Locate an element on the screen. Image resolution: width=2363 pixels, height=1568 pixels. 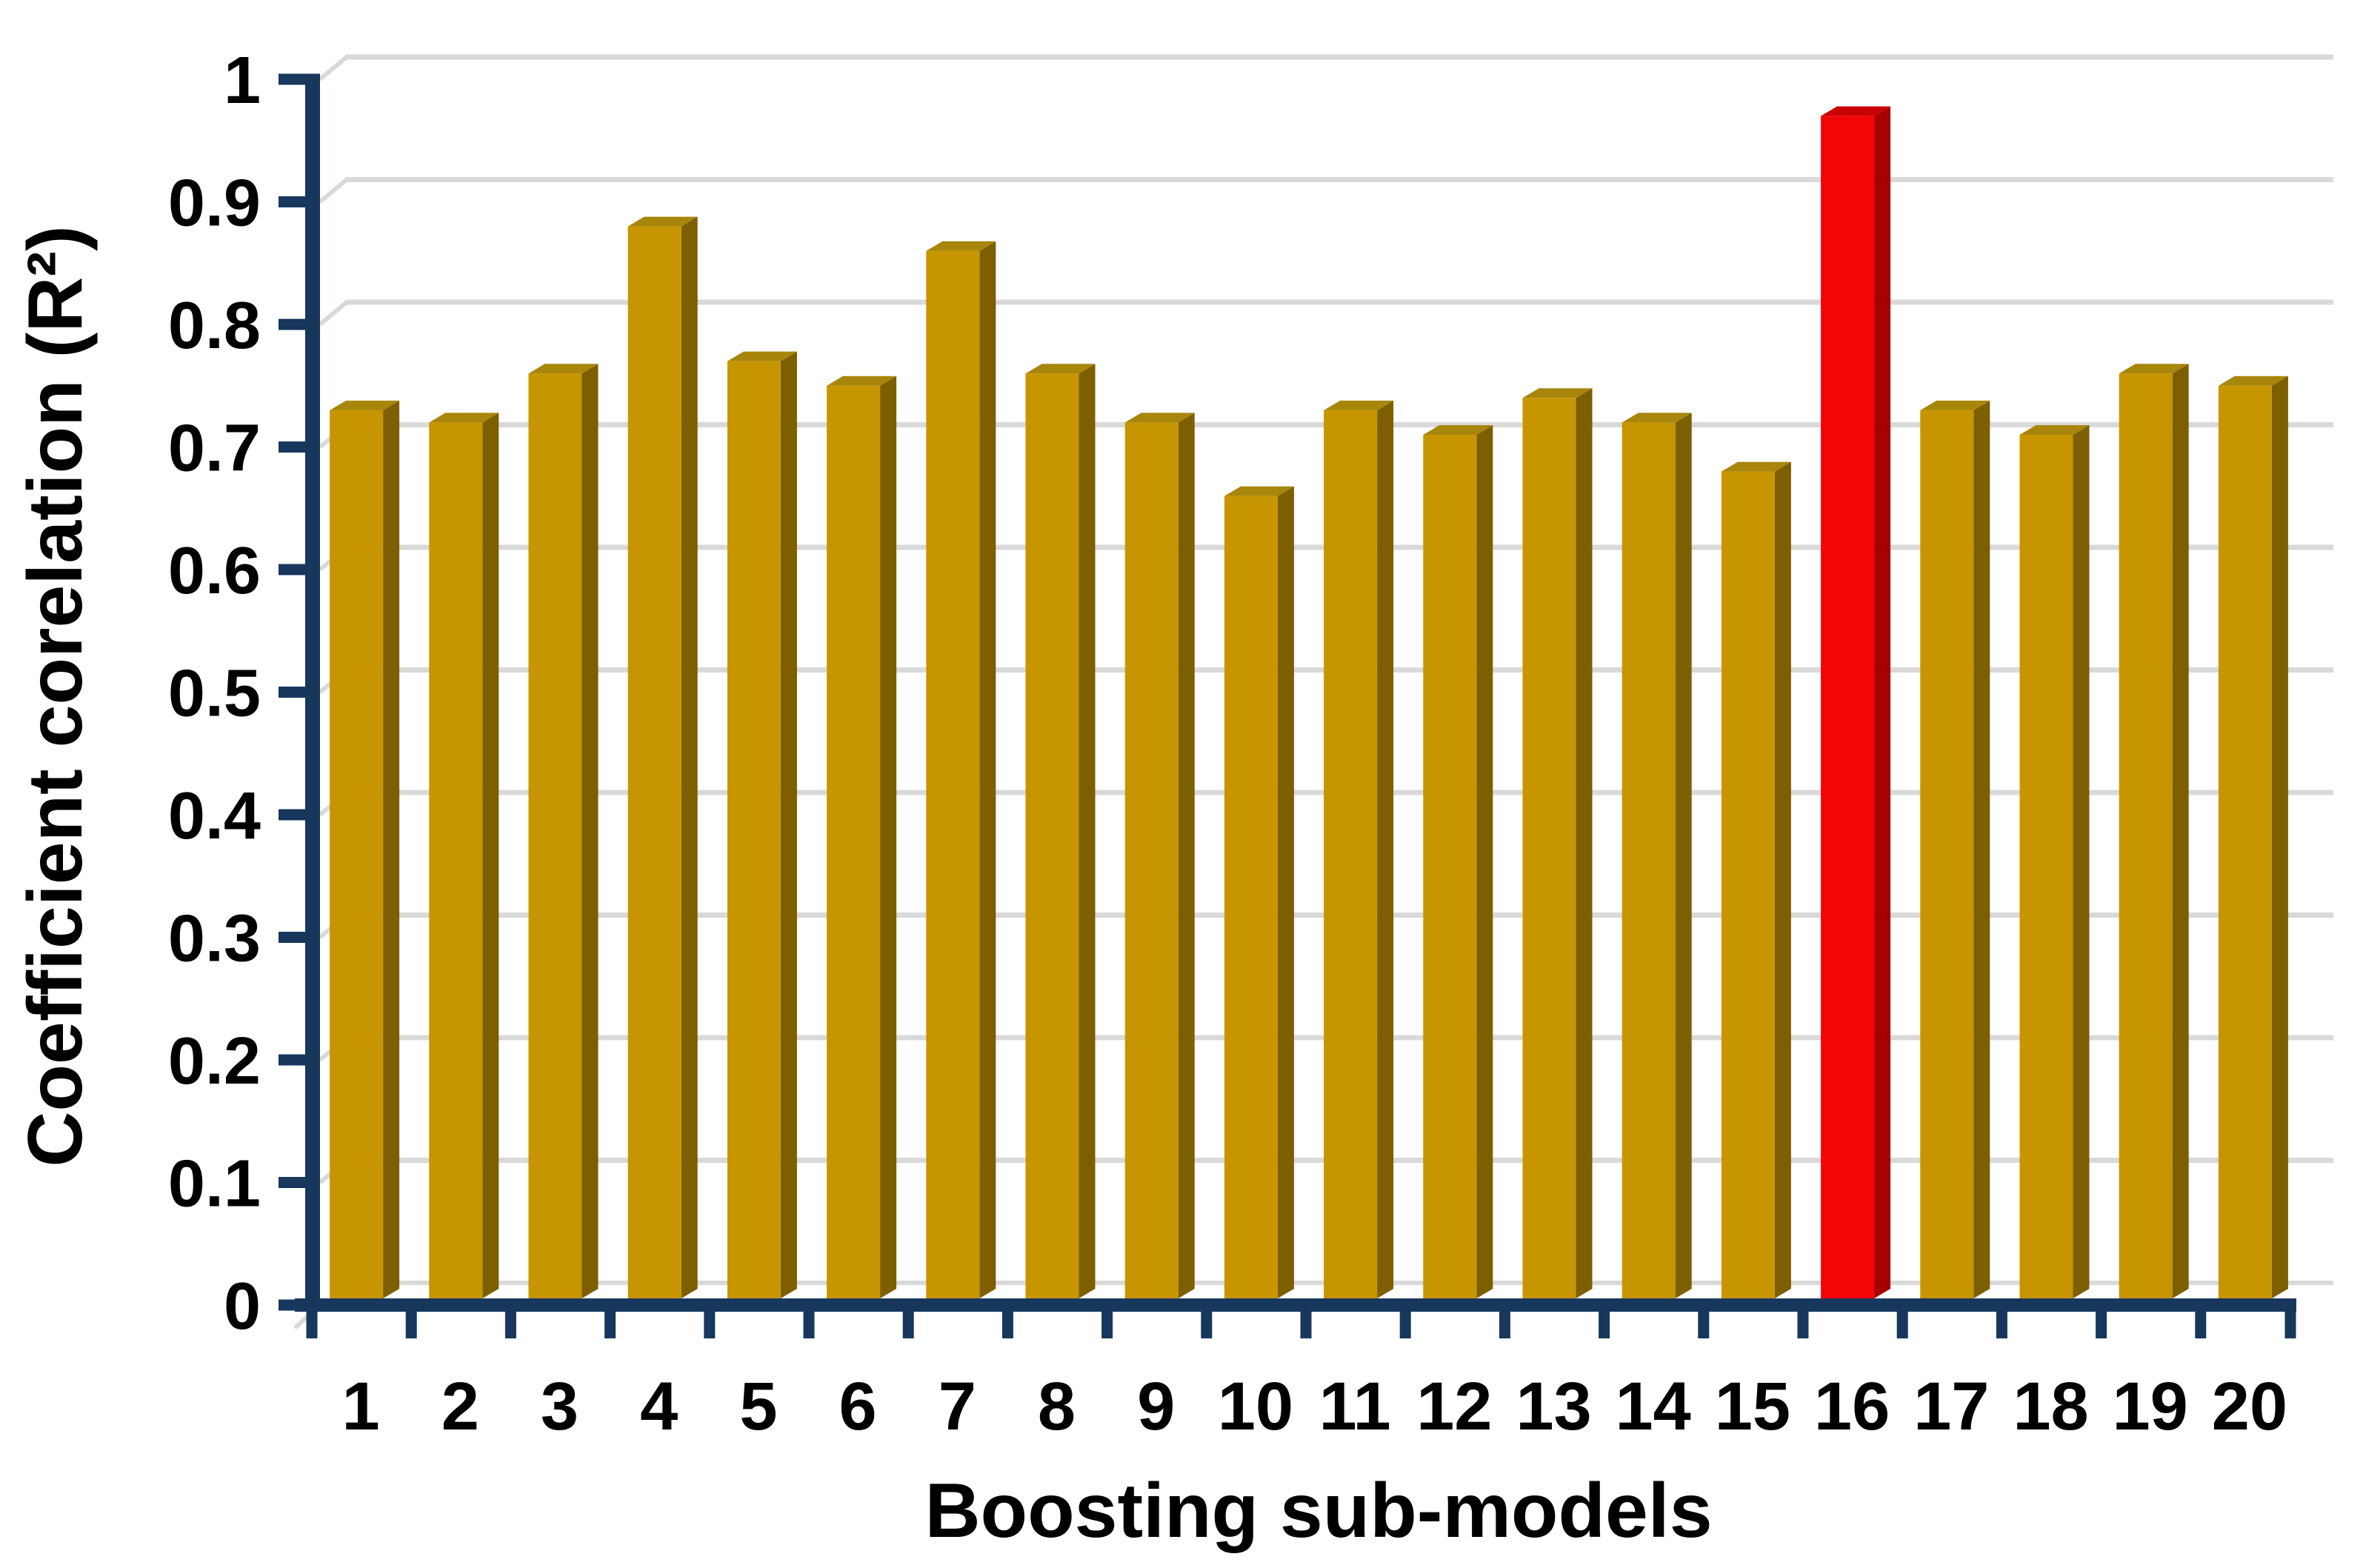
y-tick-label: 0.1 is located at coordinates (214, 1184).